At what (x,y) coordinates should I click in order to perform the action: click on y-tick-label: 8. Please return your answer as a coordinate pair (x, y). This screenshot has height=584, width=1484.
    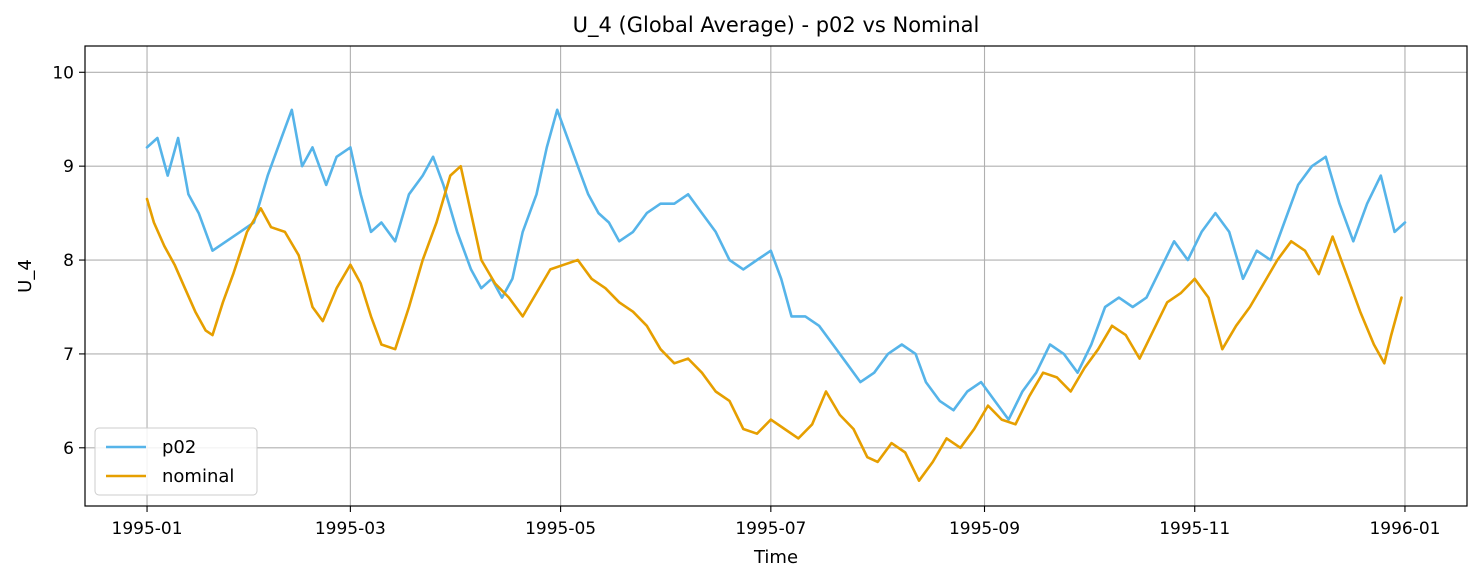
    Looking at the image, I should click on (68, 261).